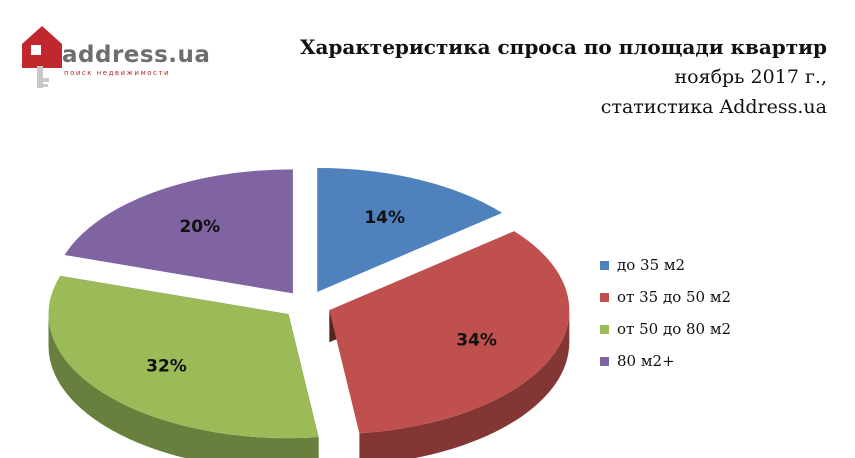 The height and width of the screenshot is (458, 855). What do you see at coordinates (713, 107) in the screenshot?
I see `chart-subtitle-source: статистика Address.ua` at bounding box center [713, 107].